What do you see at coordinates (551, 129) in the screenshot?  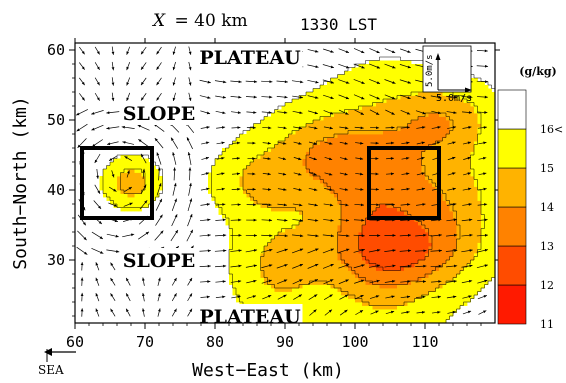 I see `colorbar-label-5: 16<` at bounding box center [551, 129].